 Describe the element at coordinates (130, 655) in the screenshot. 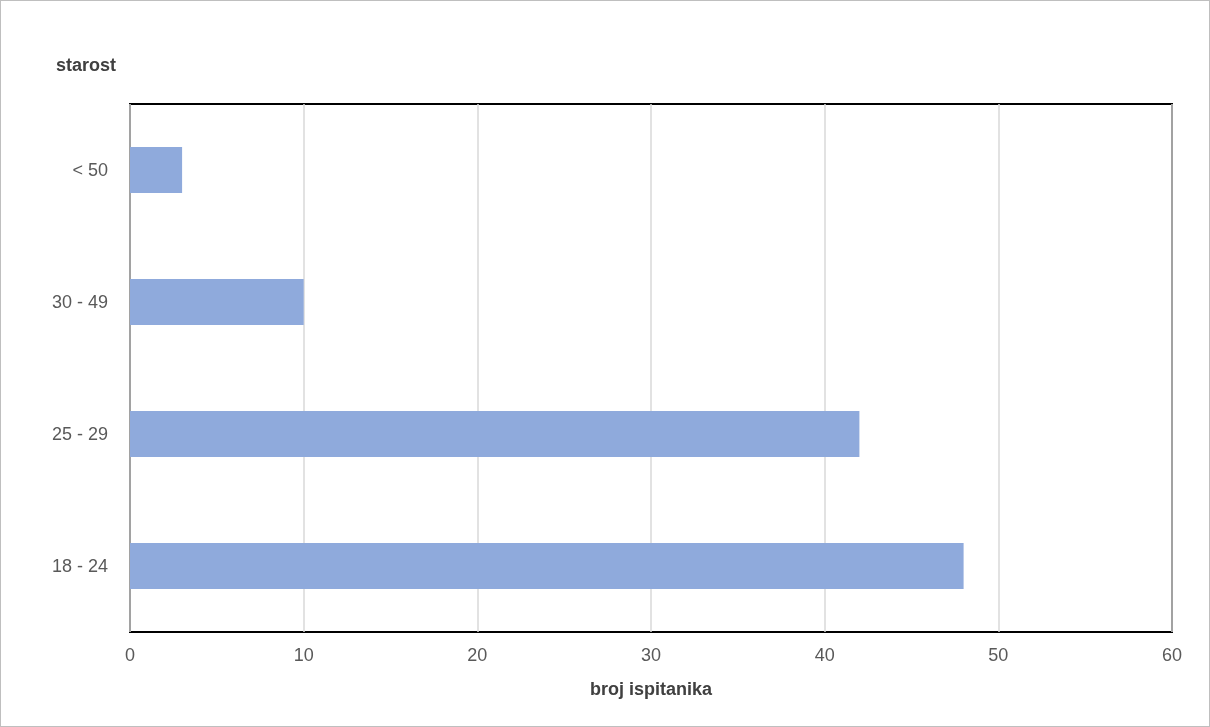

I see `x-tick-label: 0` at that location.